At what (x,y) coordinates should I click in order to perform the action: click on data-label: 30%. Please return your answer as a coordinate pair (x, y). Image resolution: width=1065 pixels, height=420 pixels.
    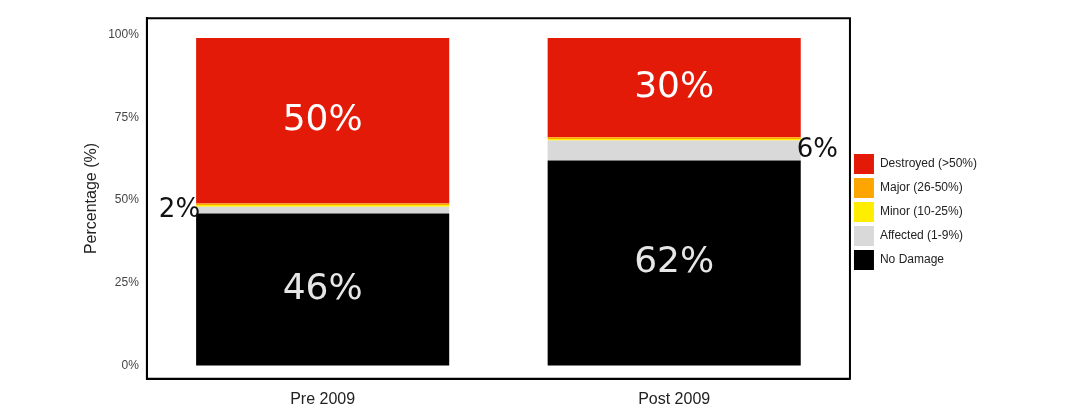
    Looking at the image, I should click on (674, 85).